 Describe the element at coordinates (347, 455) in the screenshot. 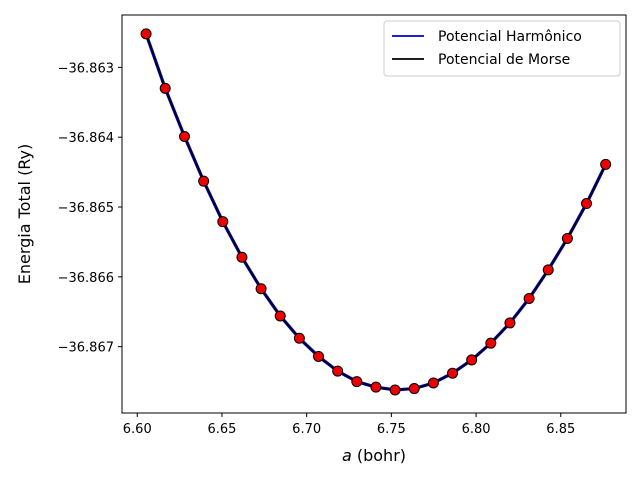

I see `x-axis-label-var: a` at that location.